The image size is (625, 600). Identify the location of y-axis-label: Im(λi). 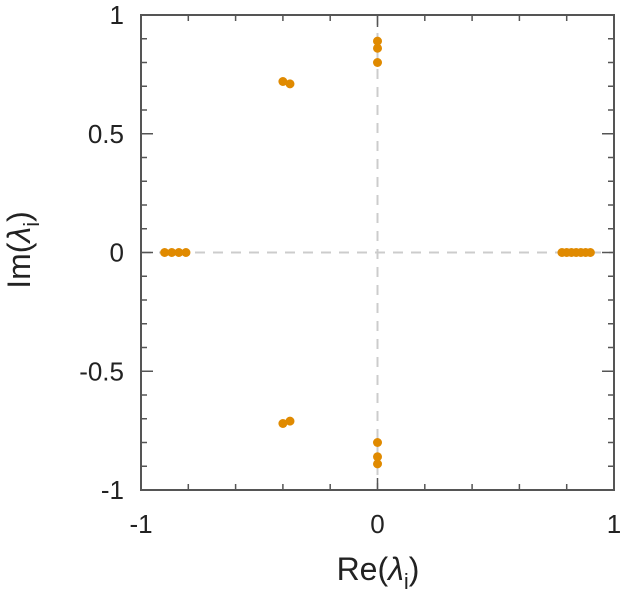
(22, 250).